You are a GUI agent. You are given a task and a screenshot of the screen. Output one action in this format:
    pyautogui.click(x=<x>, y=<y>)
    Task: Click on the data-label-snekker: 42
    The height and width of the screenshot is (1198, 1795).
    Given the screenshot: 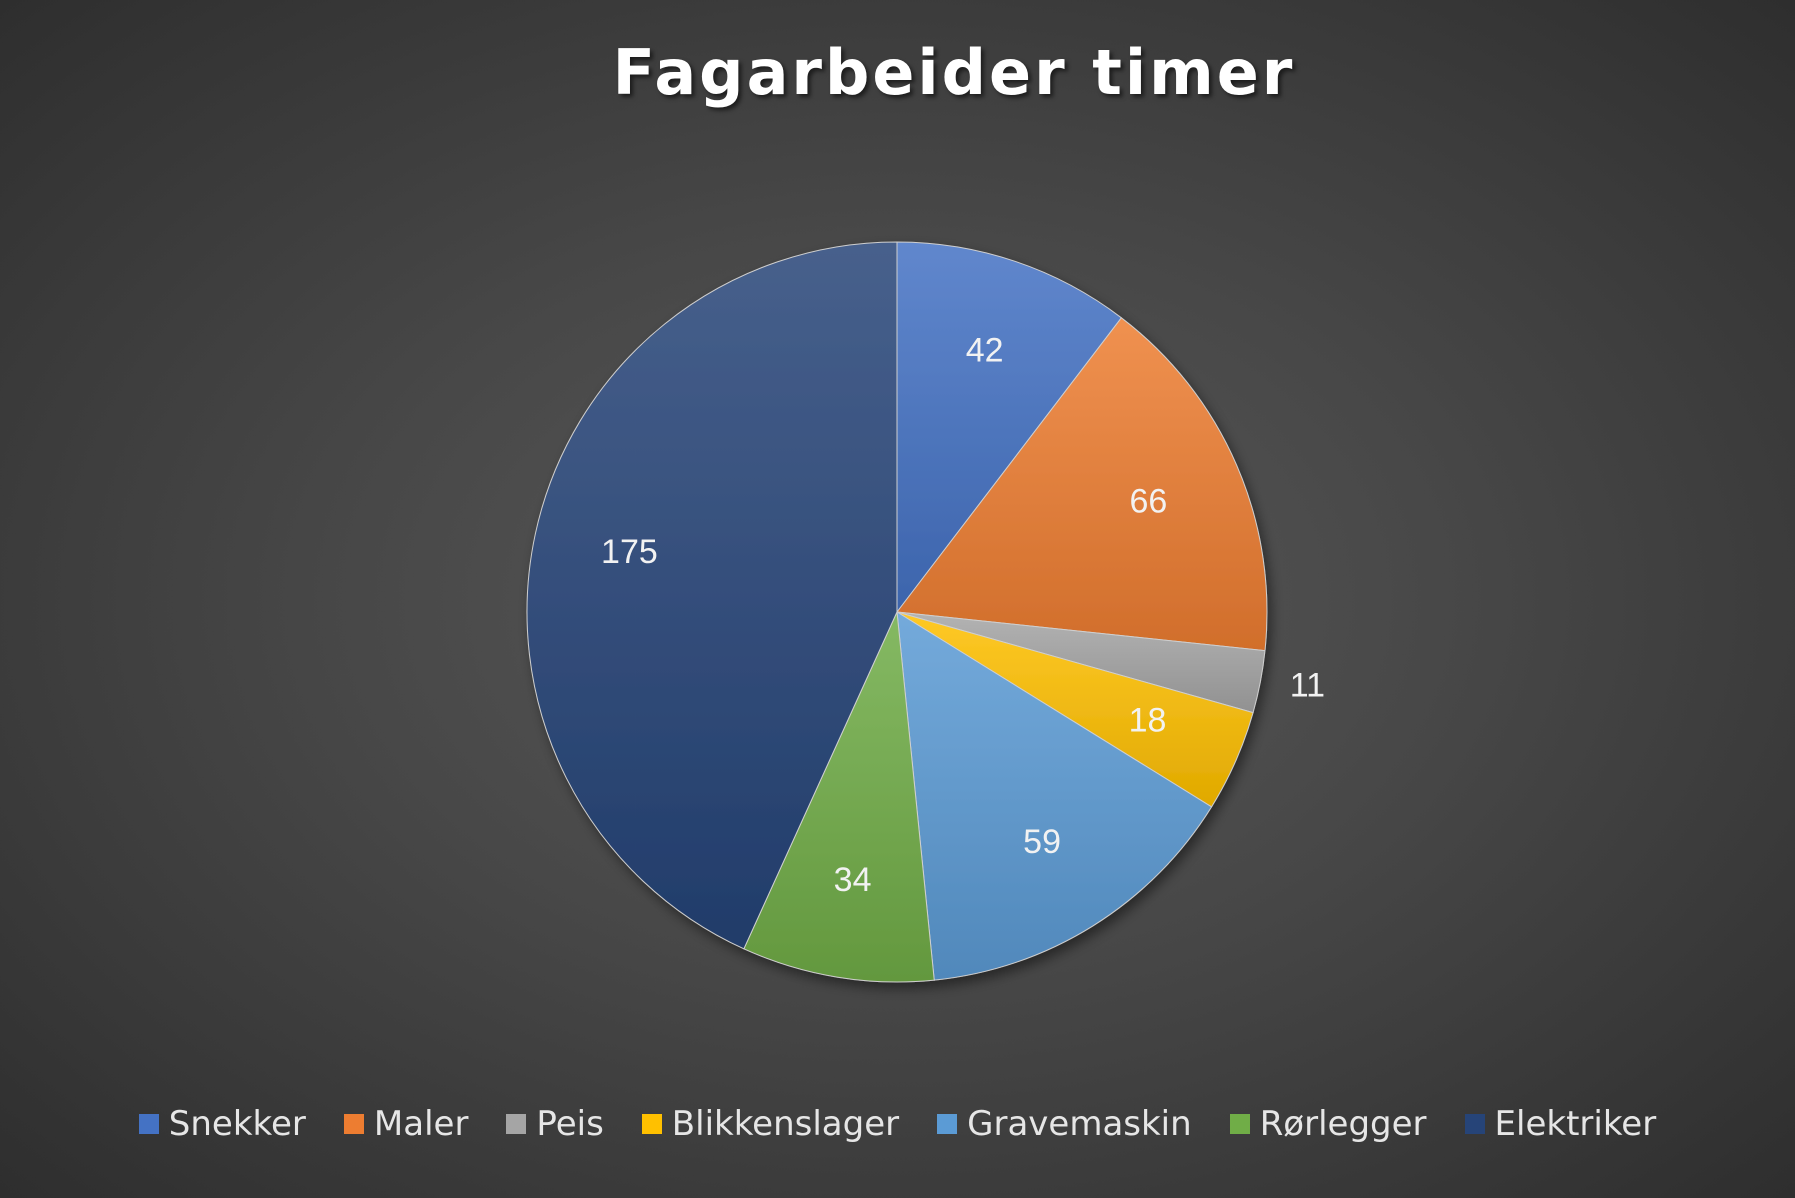 What is the action you would take?
    pyautogui.click(x=985, y=351)
    